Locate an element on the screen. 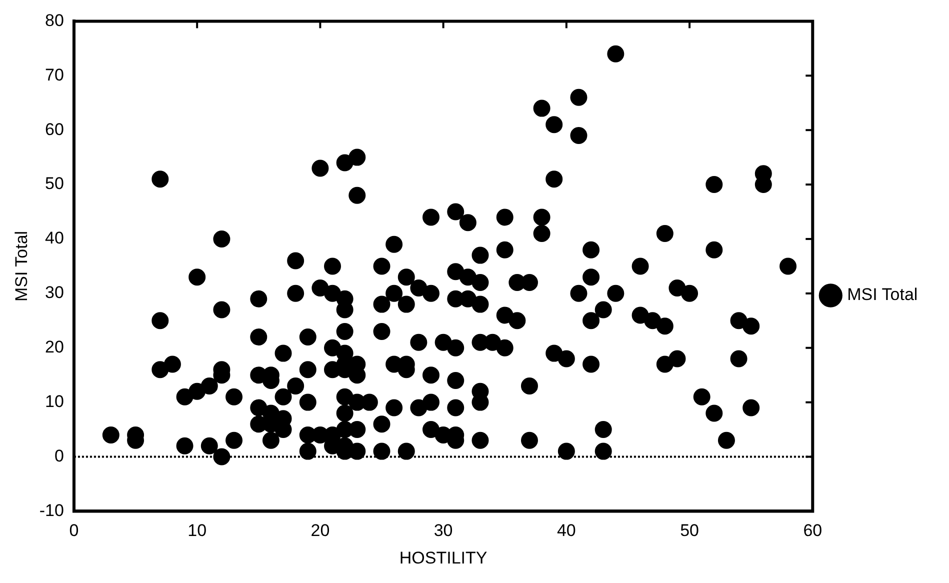  x-tick-label: 20 is located at coordinates (320, 530).